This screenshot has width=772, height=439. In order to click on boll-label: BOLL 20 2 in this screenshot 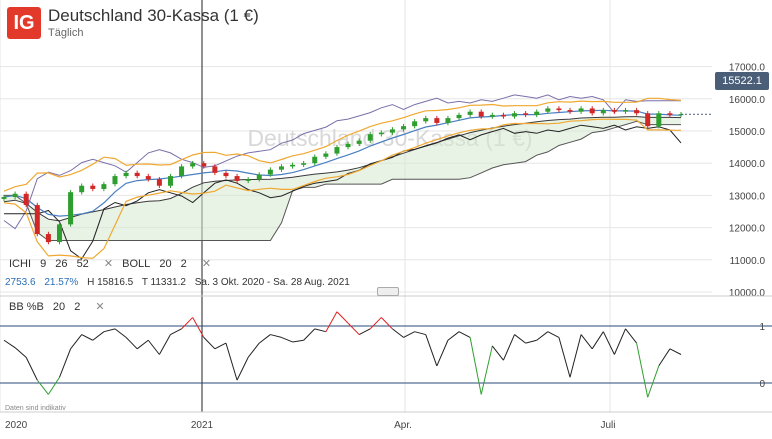, I will do `click(154, 264)`.